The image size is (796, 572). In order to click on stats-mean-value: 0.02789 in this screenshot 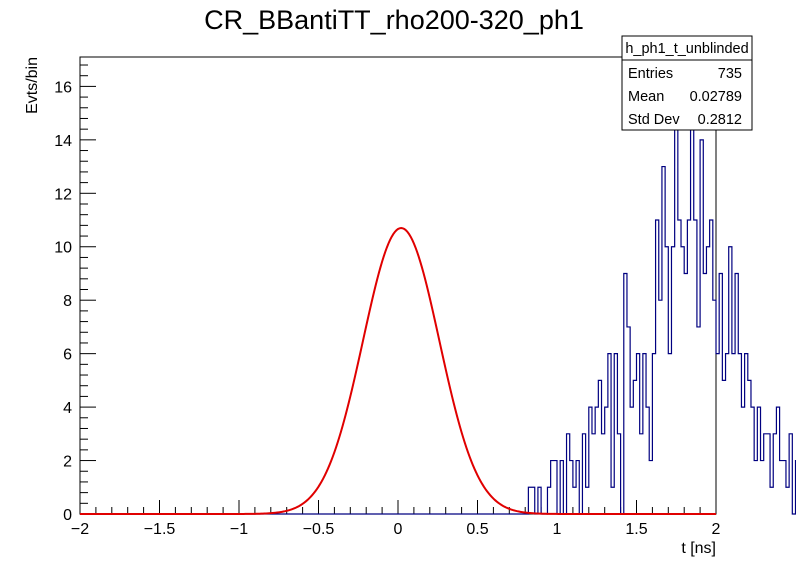, I will do `click(716, 97)`.